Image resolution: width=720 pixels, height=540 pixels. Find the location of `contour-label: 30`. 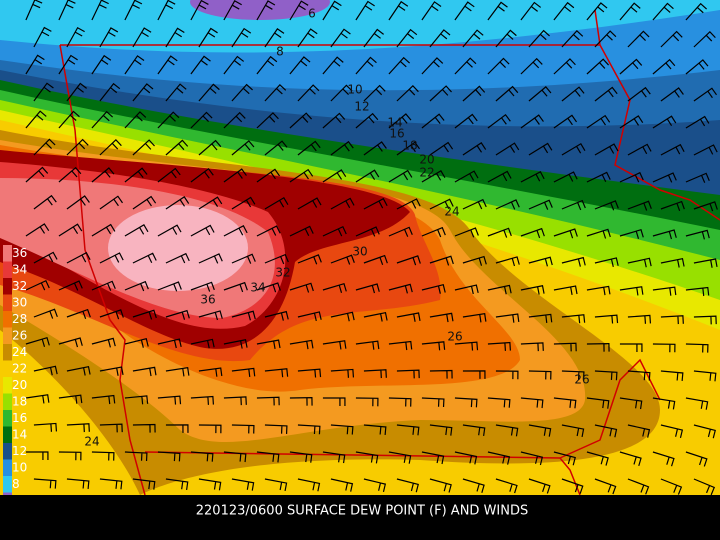

contour-label: 30 is located at coordinates (359, 252).